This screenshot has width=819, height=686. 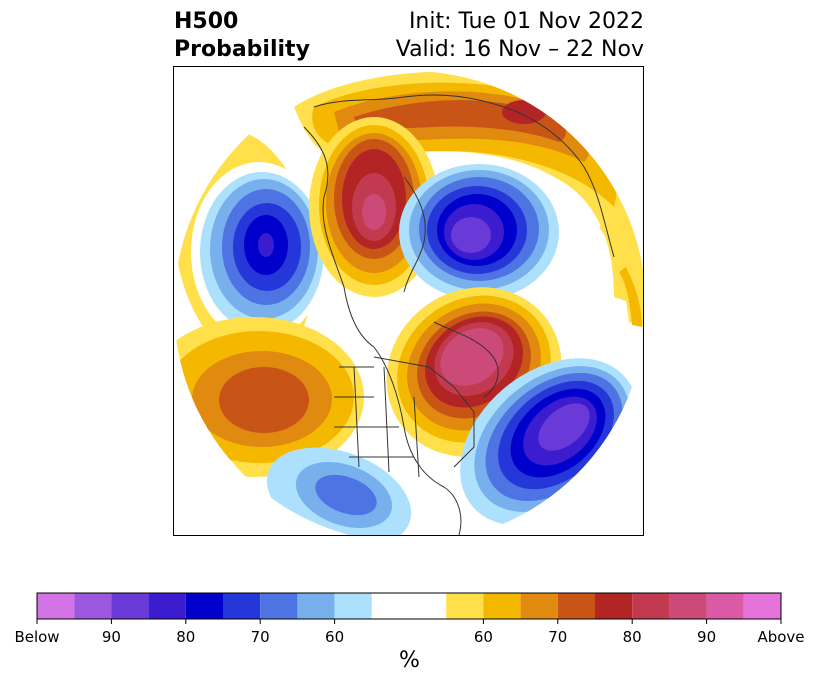 What do you see at coordinates (526, 21) in the screenshot?
I see `init-date: Init: Tue 01 Nov 2022` at bounding box center [526, 21].